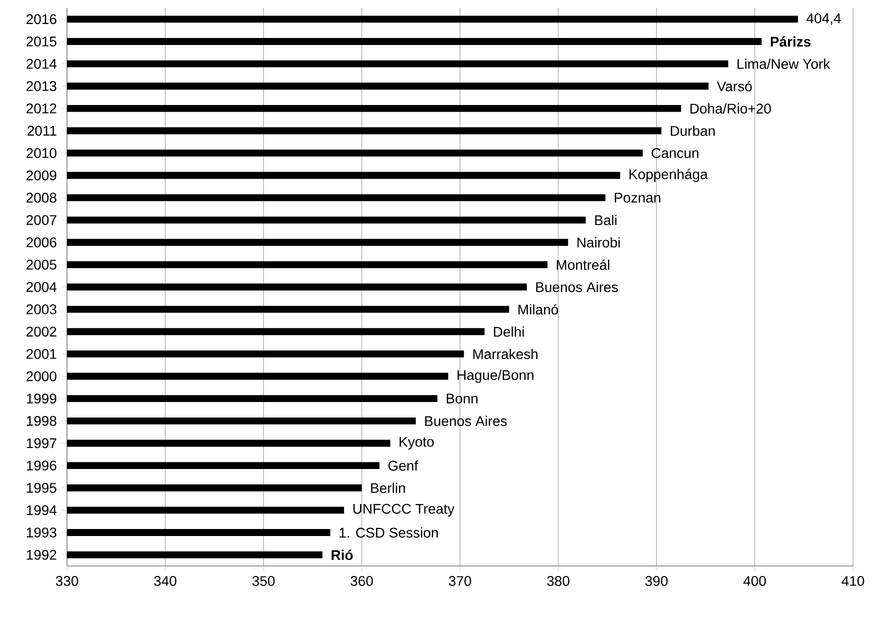 Image resolution: width=881 pixels, height=620 pixels. Describe the element at coordinates (505, 354) in the screenshot. I see `annotation: Marrakesh` at that location.